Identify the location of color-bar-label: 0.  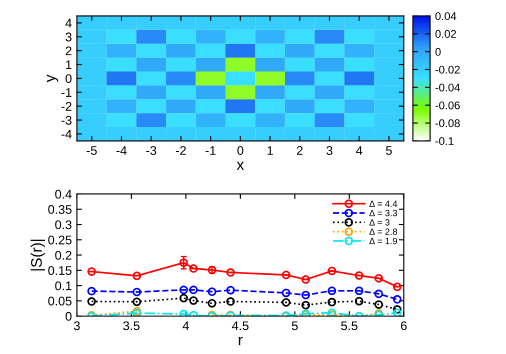
(438, 52).